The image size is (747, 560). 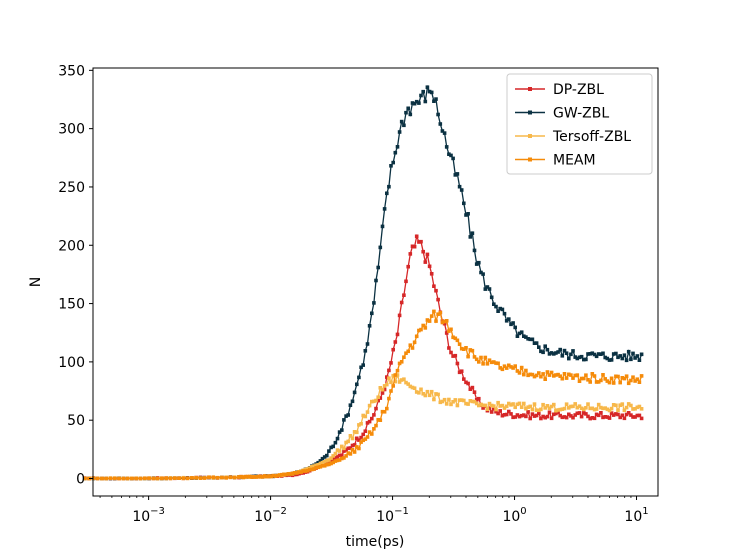 I want to click on x-tick-label: 10−3, so click(x=148, y=515).